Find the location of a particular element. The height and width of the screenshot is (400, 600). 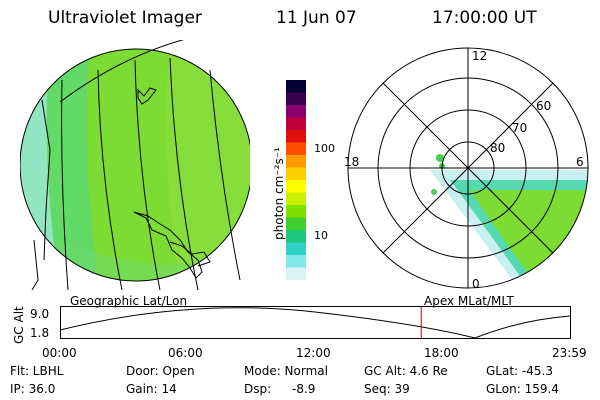

apex-panel-label: Apex MLat/MLT is located at coordinates (469, 301).